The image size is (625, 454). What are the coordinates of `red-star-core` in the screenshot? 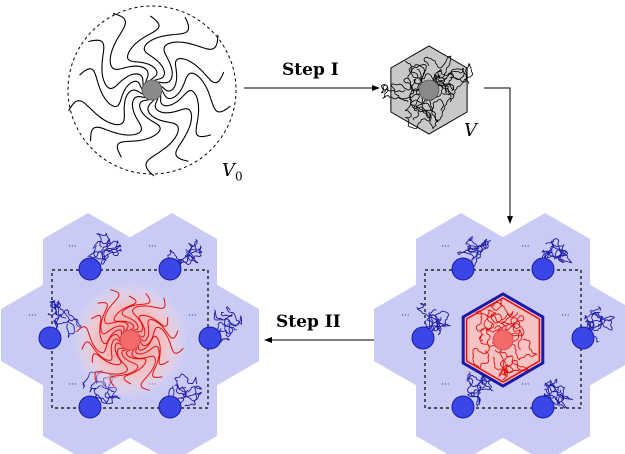 It's located at (130, 340).